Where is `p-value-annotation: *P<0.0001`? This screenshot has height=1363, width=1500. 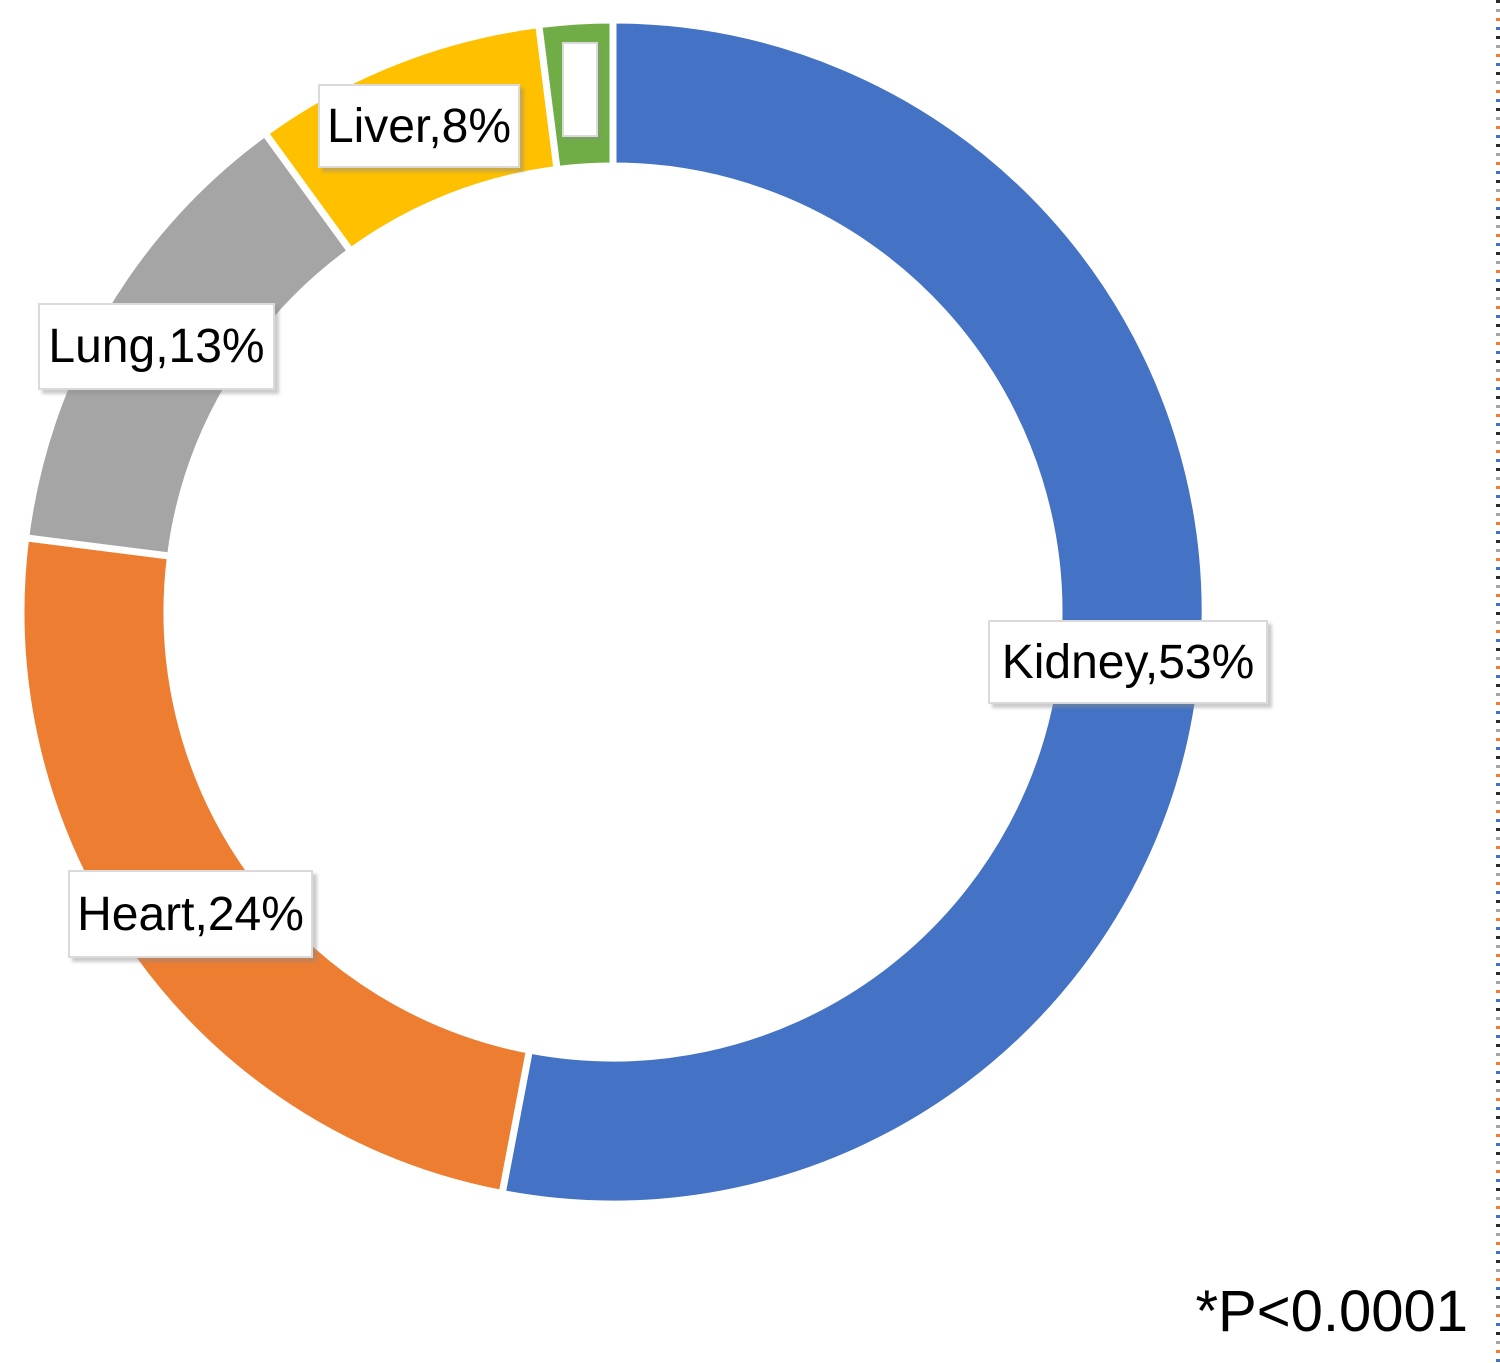 p-value-annotation: *P<0.0001 is located at coordinates (1331, 1311).